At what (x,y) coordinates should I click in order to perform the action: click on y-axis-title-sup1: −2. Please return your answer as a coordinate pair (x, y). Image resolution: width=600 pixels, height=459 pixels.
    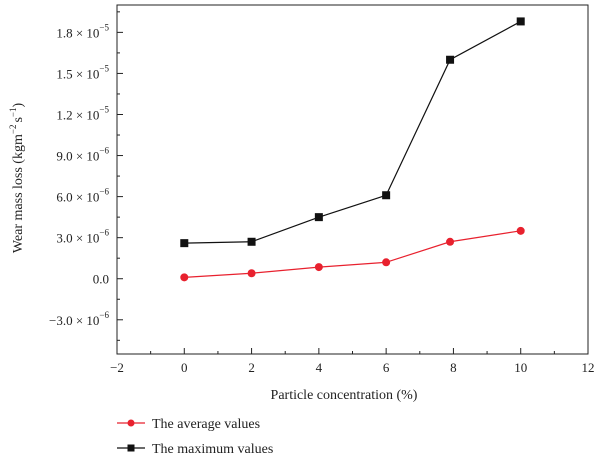
    Looking at the image, I should click on (13, 130).